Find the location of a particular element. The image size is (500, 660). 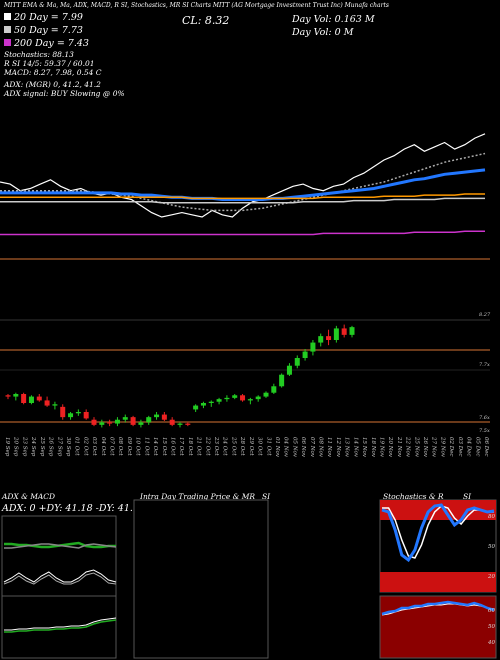

date-label: 21 Oct is located at coordinates (199, 446).